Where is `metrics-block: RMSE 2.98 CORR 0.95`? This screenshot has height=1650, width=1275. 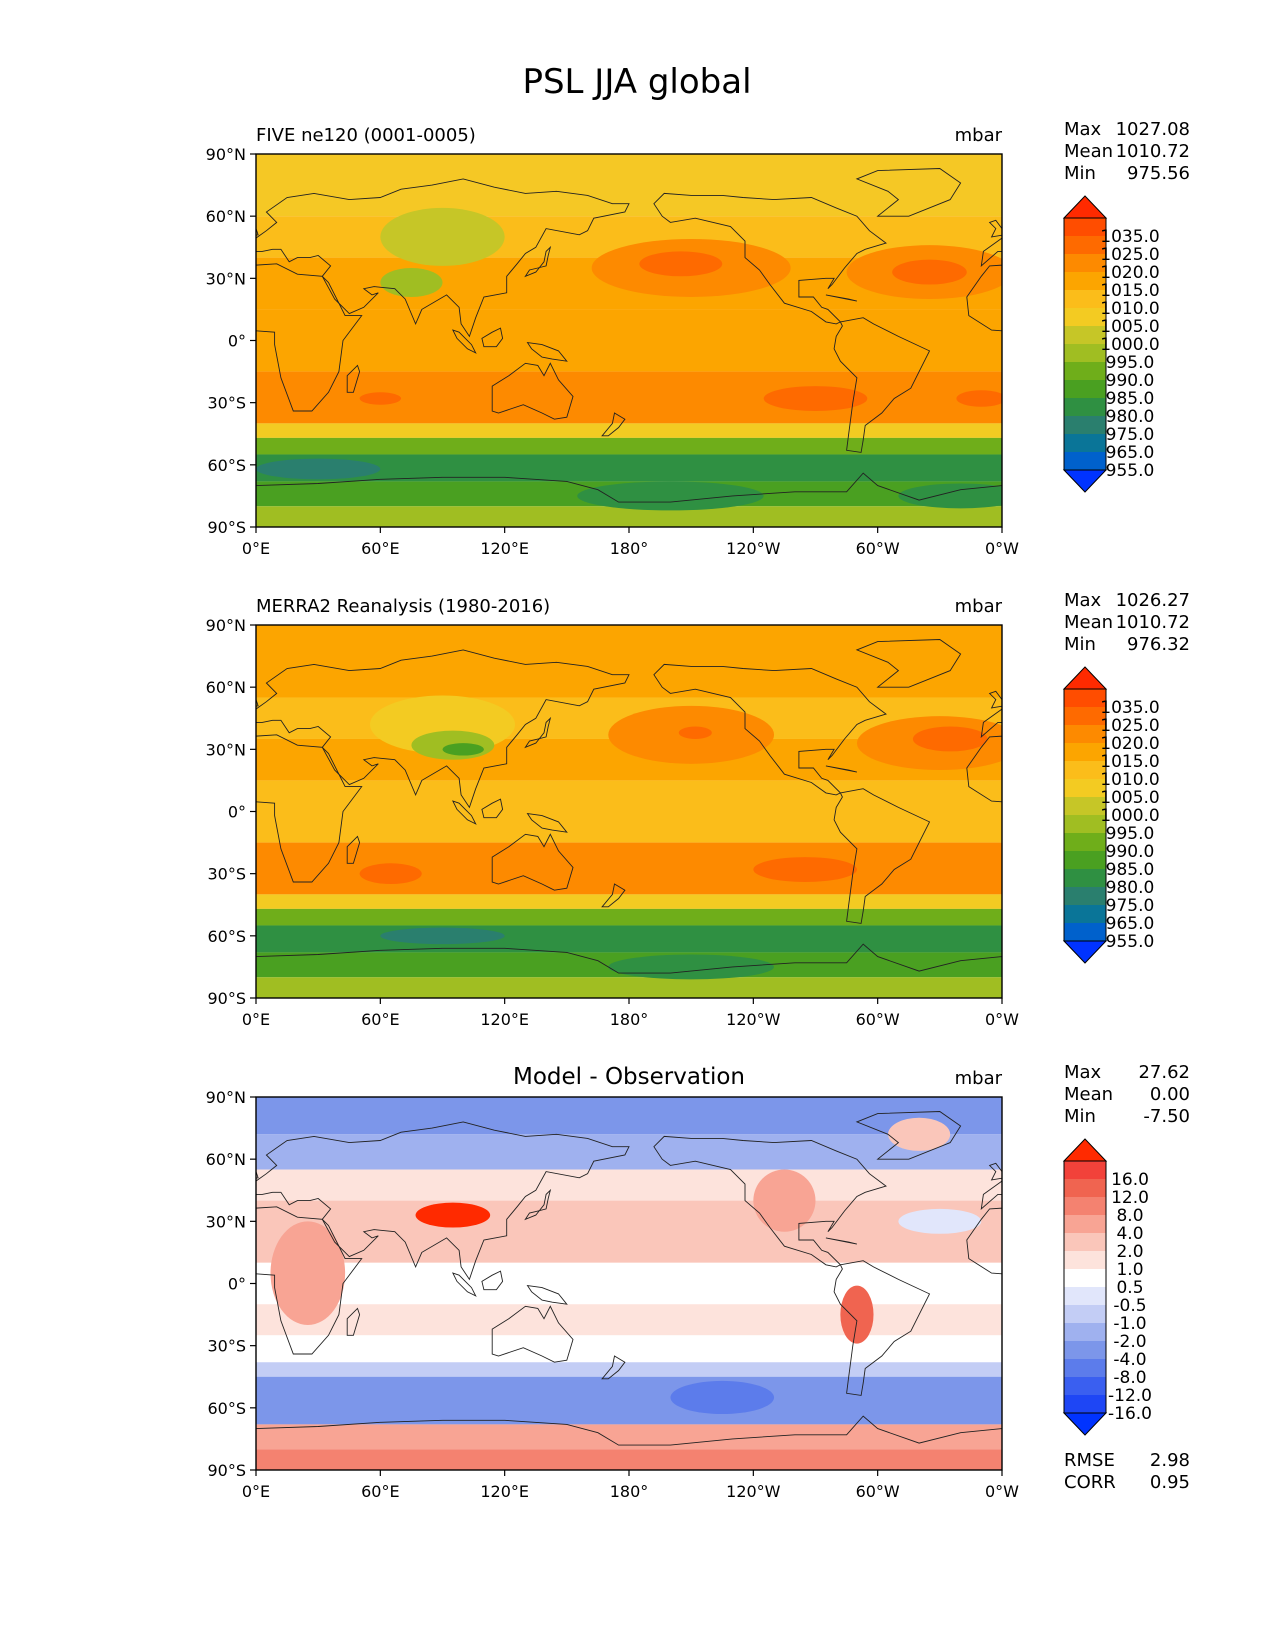 metrics-block: RMSE 2.98 CORR 0.95 is located at coordinates (1127, 1471).